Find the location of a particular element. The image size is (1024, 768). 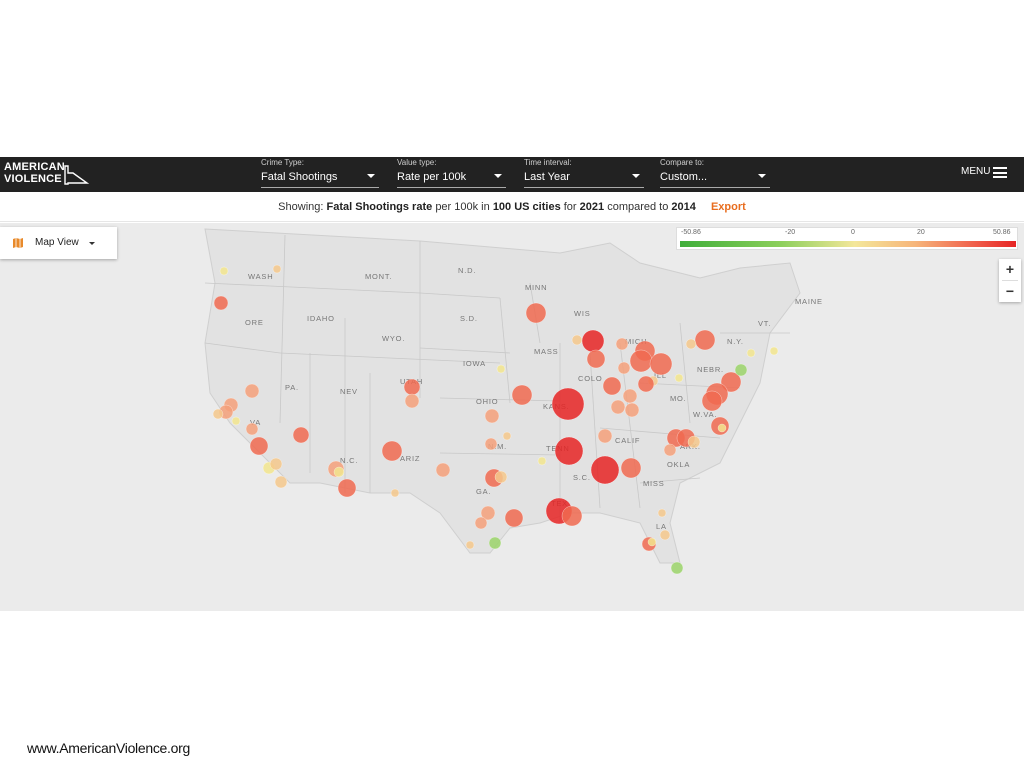

time-interval-select: Time interval: Last Year is located at coordinates (584, 174).